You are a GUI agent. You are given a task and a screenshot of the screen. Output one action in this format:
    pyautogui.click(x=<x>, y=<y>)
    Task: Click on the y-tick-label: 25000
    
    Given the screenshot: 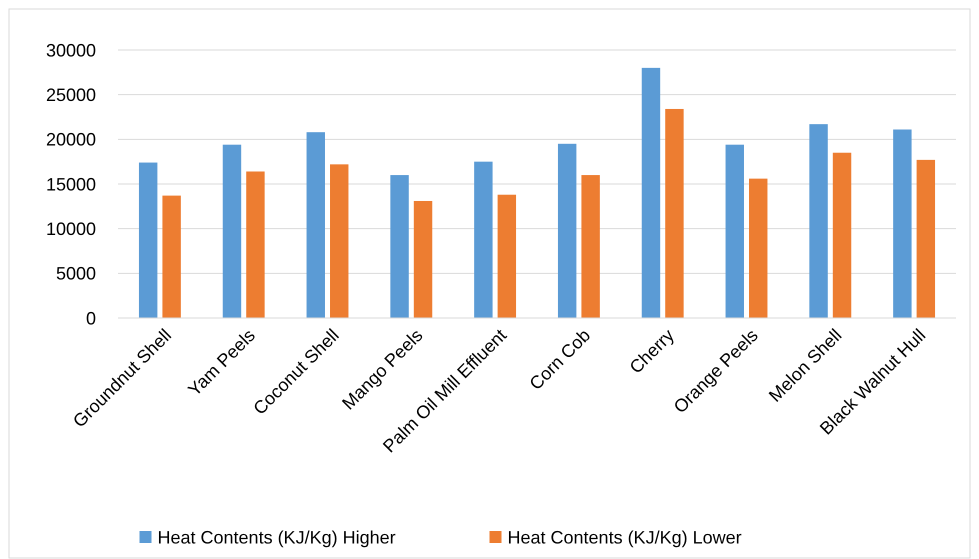 What is the action you would take?
    pyautogui.click(x=71, y=94)
    